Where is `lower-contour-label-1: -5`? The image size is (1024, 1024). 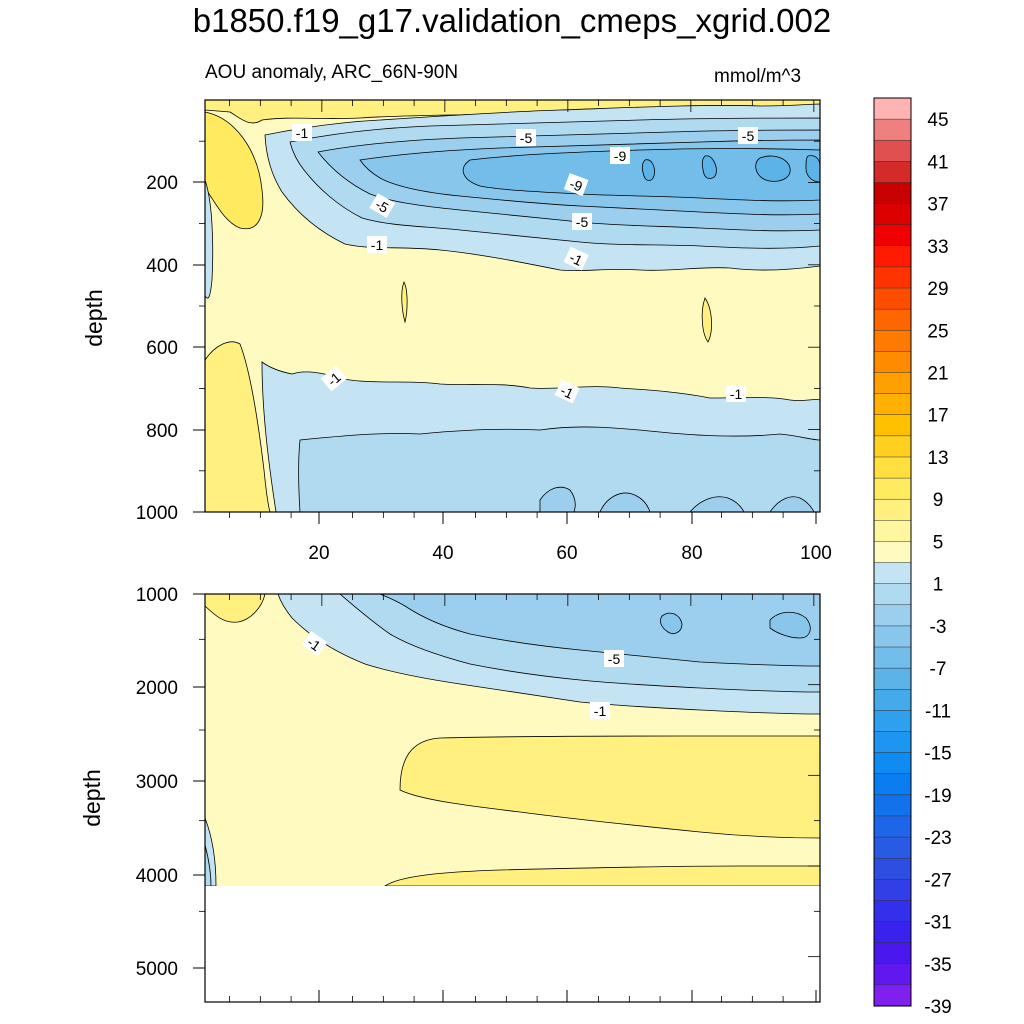 lower-contour-label-1: -5 is located at coordinates (614, 659).